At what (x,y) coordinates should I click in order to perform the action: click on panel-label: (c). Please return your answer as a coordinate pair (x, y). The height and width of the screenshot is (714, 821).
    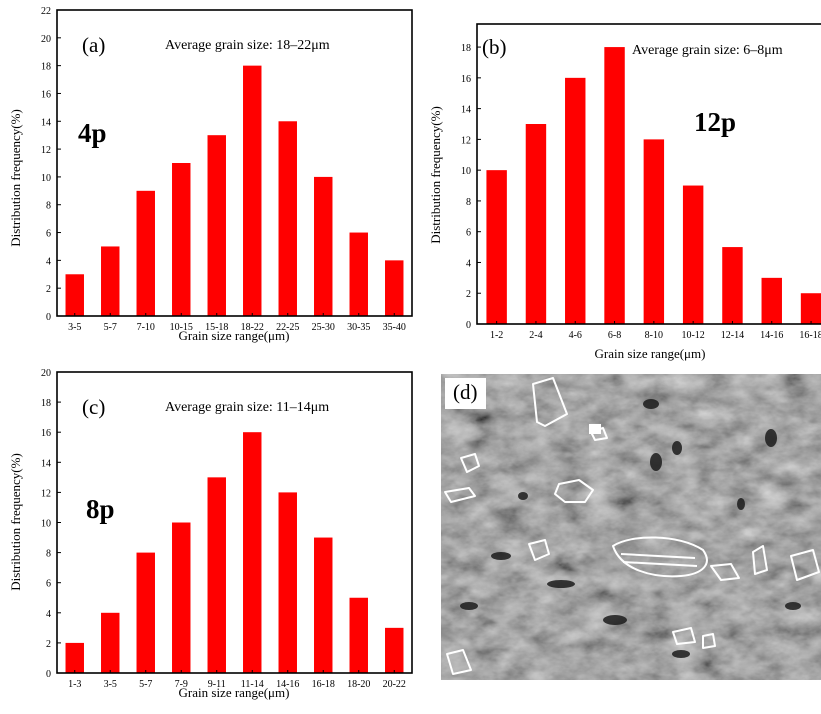
    Looking at the image, I should click on (93, 407).